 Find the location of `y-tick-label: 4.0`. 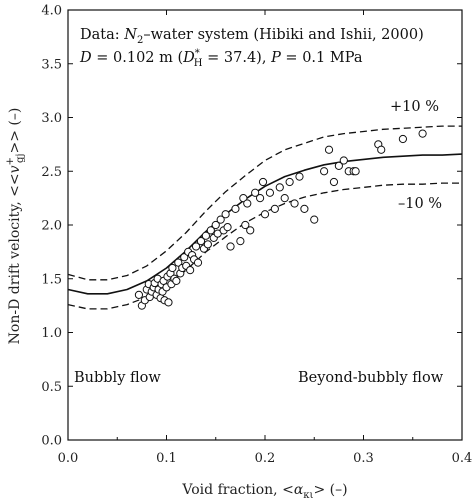

y-tick-label: 4.0 is located at coordinates (51, 11).